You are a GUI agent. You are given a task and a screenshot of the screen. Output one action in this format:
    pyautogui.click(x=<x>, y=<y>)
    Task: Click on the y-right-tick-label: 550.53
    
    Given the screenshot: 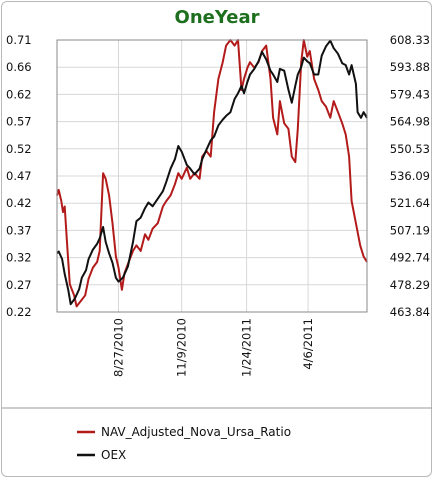 What is the action you would take?
    pyautogui.click(x=410, y=149)
    